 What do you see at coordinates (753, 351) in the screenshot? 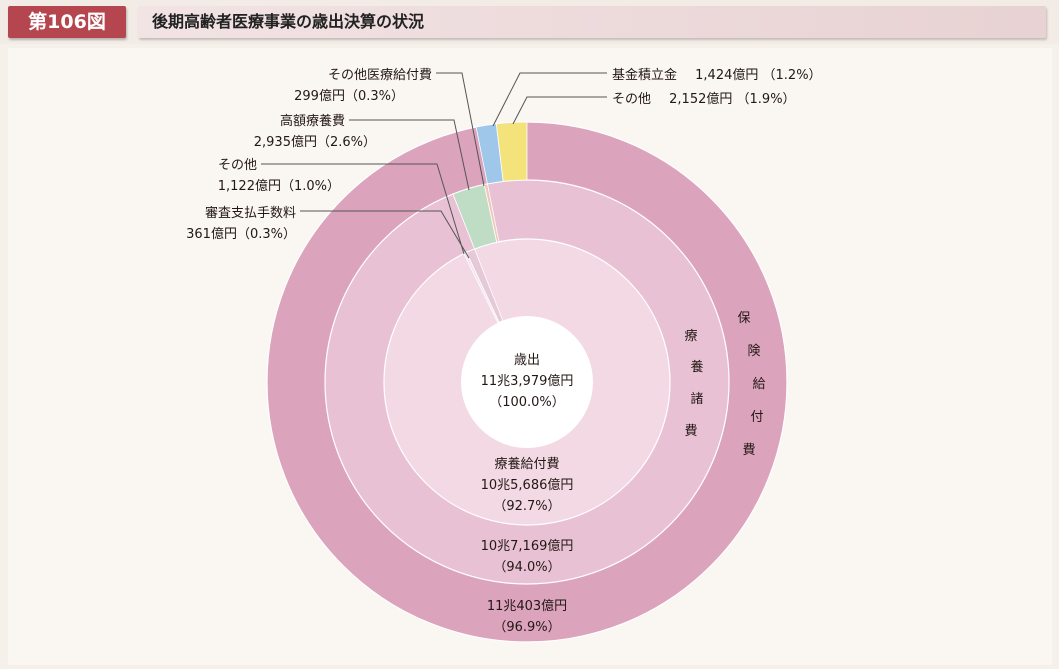
I see `outer-ring-char-2: 険` at bounding box center [753, 351].